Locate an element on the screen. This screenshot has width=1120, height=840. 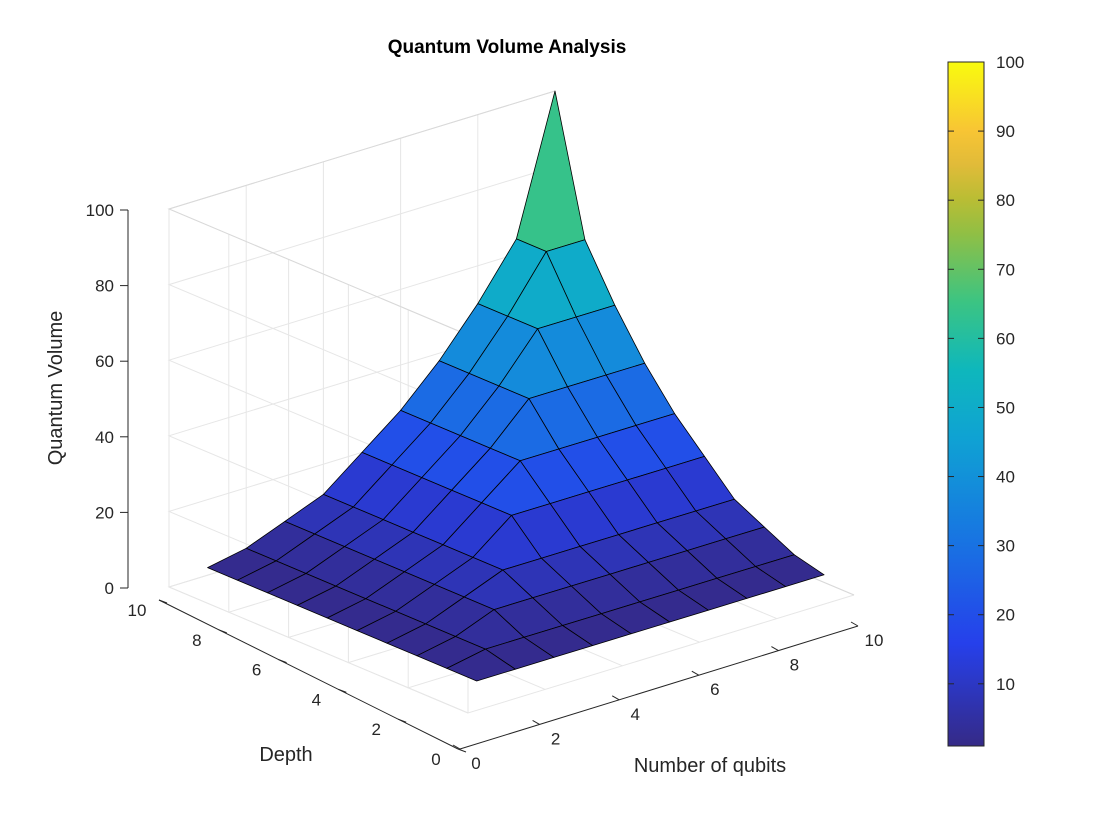
z-tick-label: 40 is located at coordinates (104, 437).